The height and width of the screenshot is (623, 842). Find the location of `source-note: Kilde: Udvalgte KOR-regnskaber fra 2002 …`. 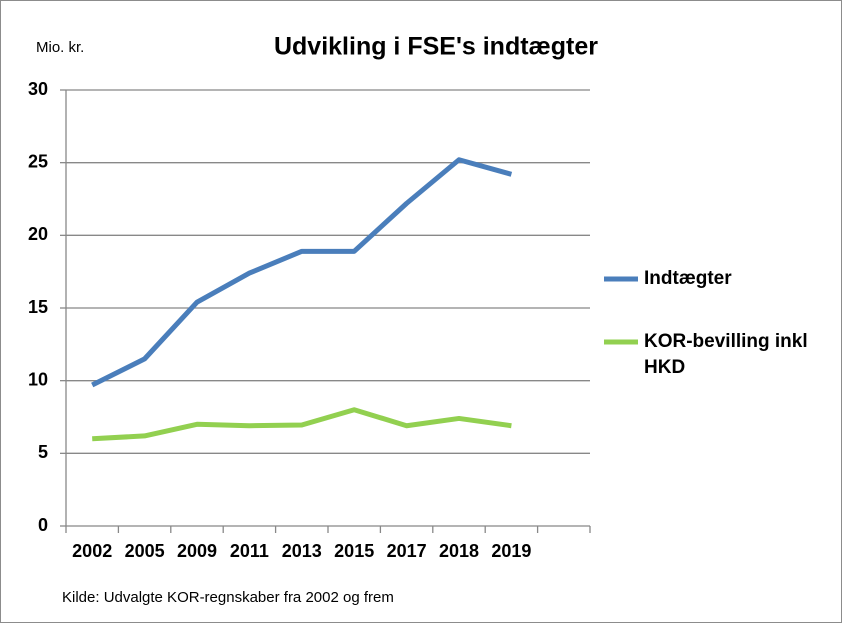

source-note: Kilde: Udvalgte KOR-regnskaber fra 2002 … is located at coordinates (228, 597).